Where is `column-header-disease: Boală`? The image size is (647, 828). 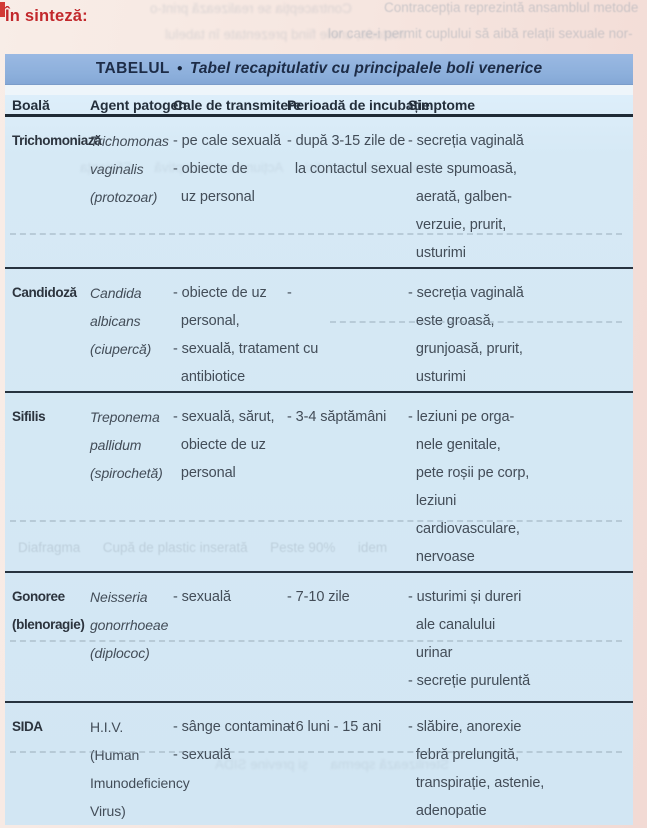
column-header-disease: Boală is located at coordinates (47, 106).